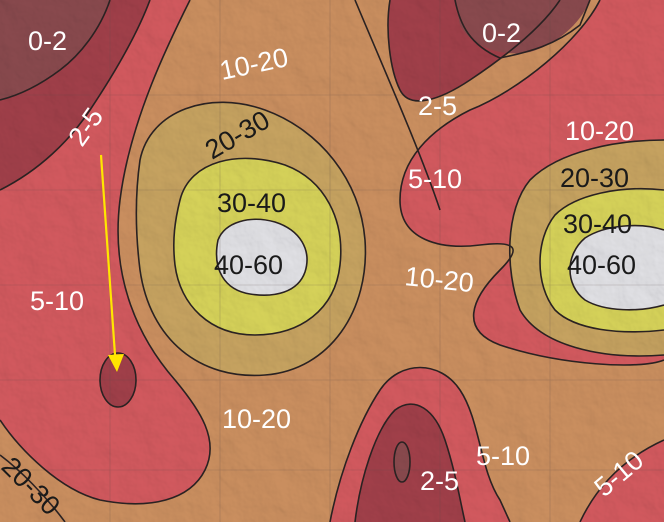 The height and width of the screenshot is (522, 664). I want to click on contour-2-5-bottom, so click(410, 462).